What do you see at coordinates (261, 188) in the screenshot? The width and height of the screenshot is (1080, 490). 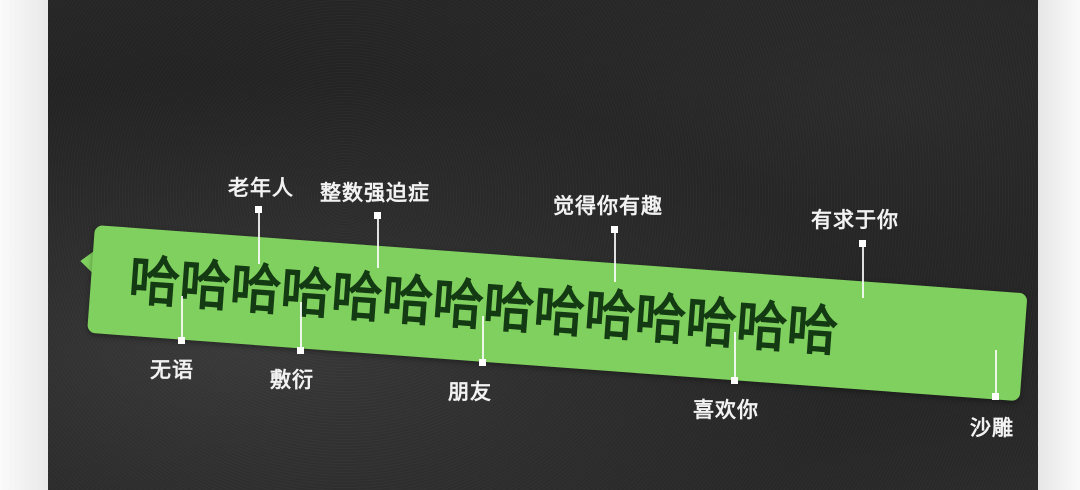 I see `label-old-person: 老年人` at bounding box center [261, 188].